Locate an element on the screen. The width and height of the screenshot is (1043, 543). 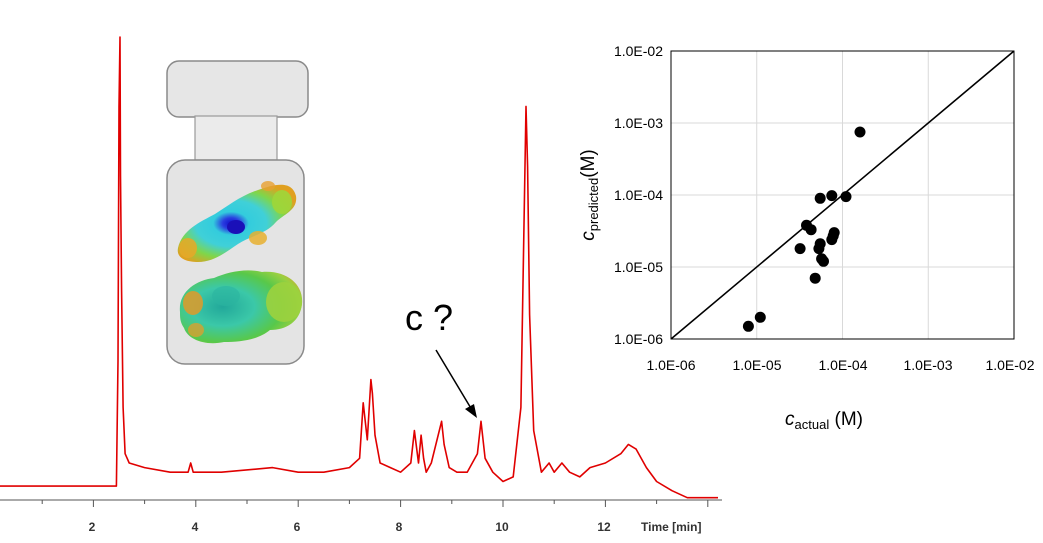
y-tick-1e-04: 1.0E-04 is located at coordinates (638, 195).